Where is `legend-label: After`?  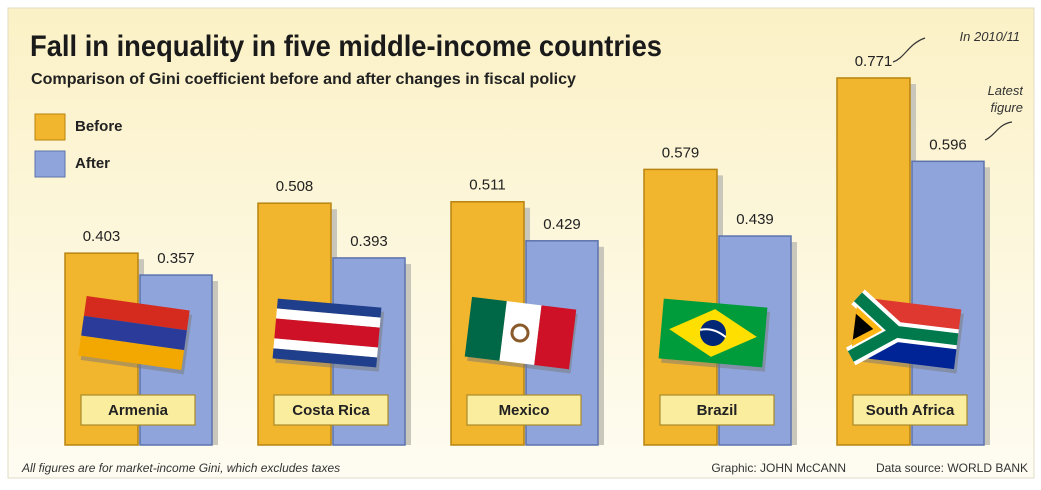
legend-label: After is located at coordinates (92, 163).